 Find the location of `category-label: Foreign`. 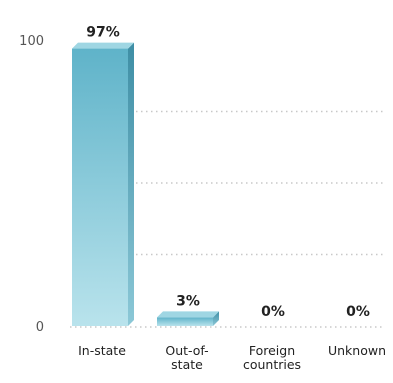

category-label: Foreign is located at coordinates (272, 350).